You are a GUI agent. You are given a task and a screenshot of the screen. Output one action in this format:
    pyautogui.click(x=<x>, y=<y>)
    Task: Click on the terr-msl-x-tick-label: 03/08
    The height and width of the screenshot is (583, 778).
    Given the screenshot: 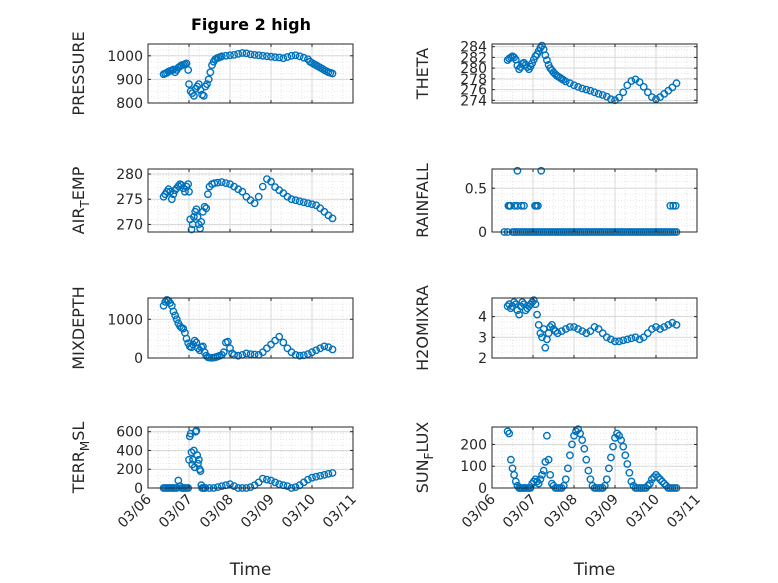 What is the action you would take?
    pyautogui.click(x=217, y=512)
    